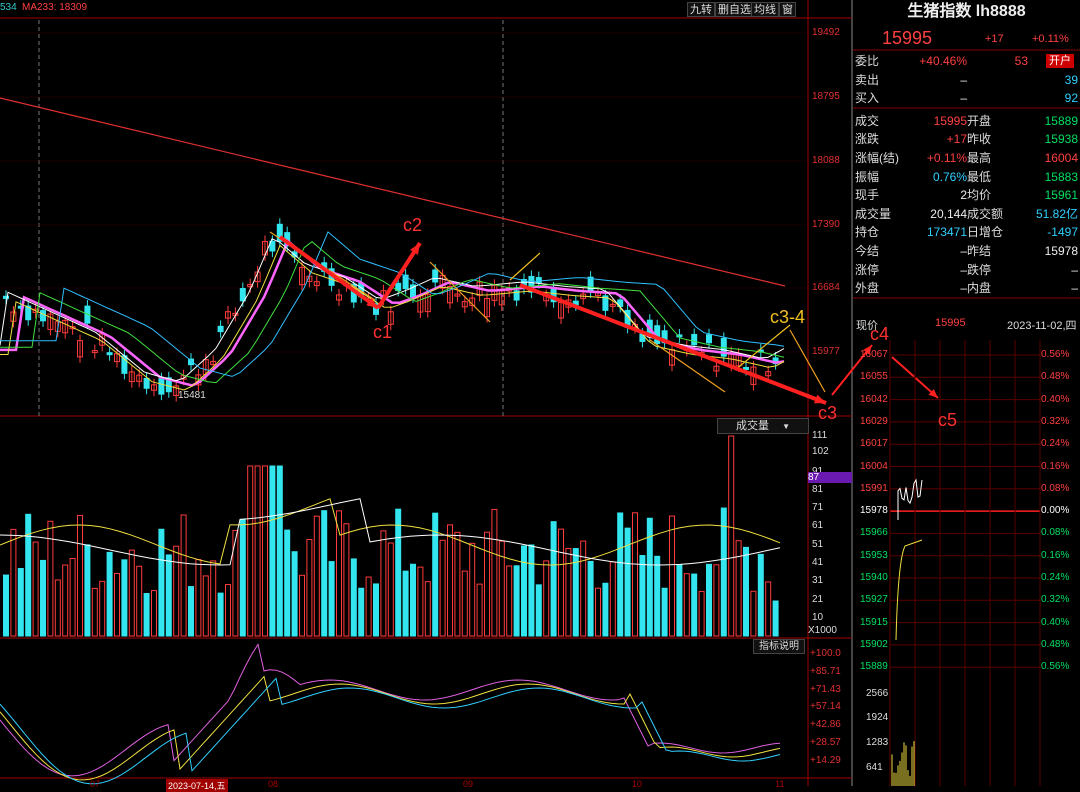  What do you see at coordinates (950, 323) in the screenshot?
I see `now-price-value: 15995` at bounding box center [950, 323].